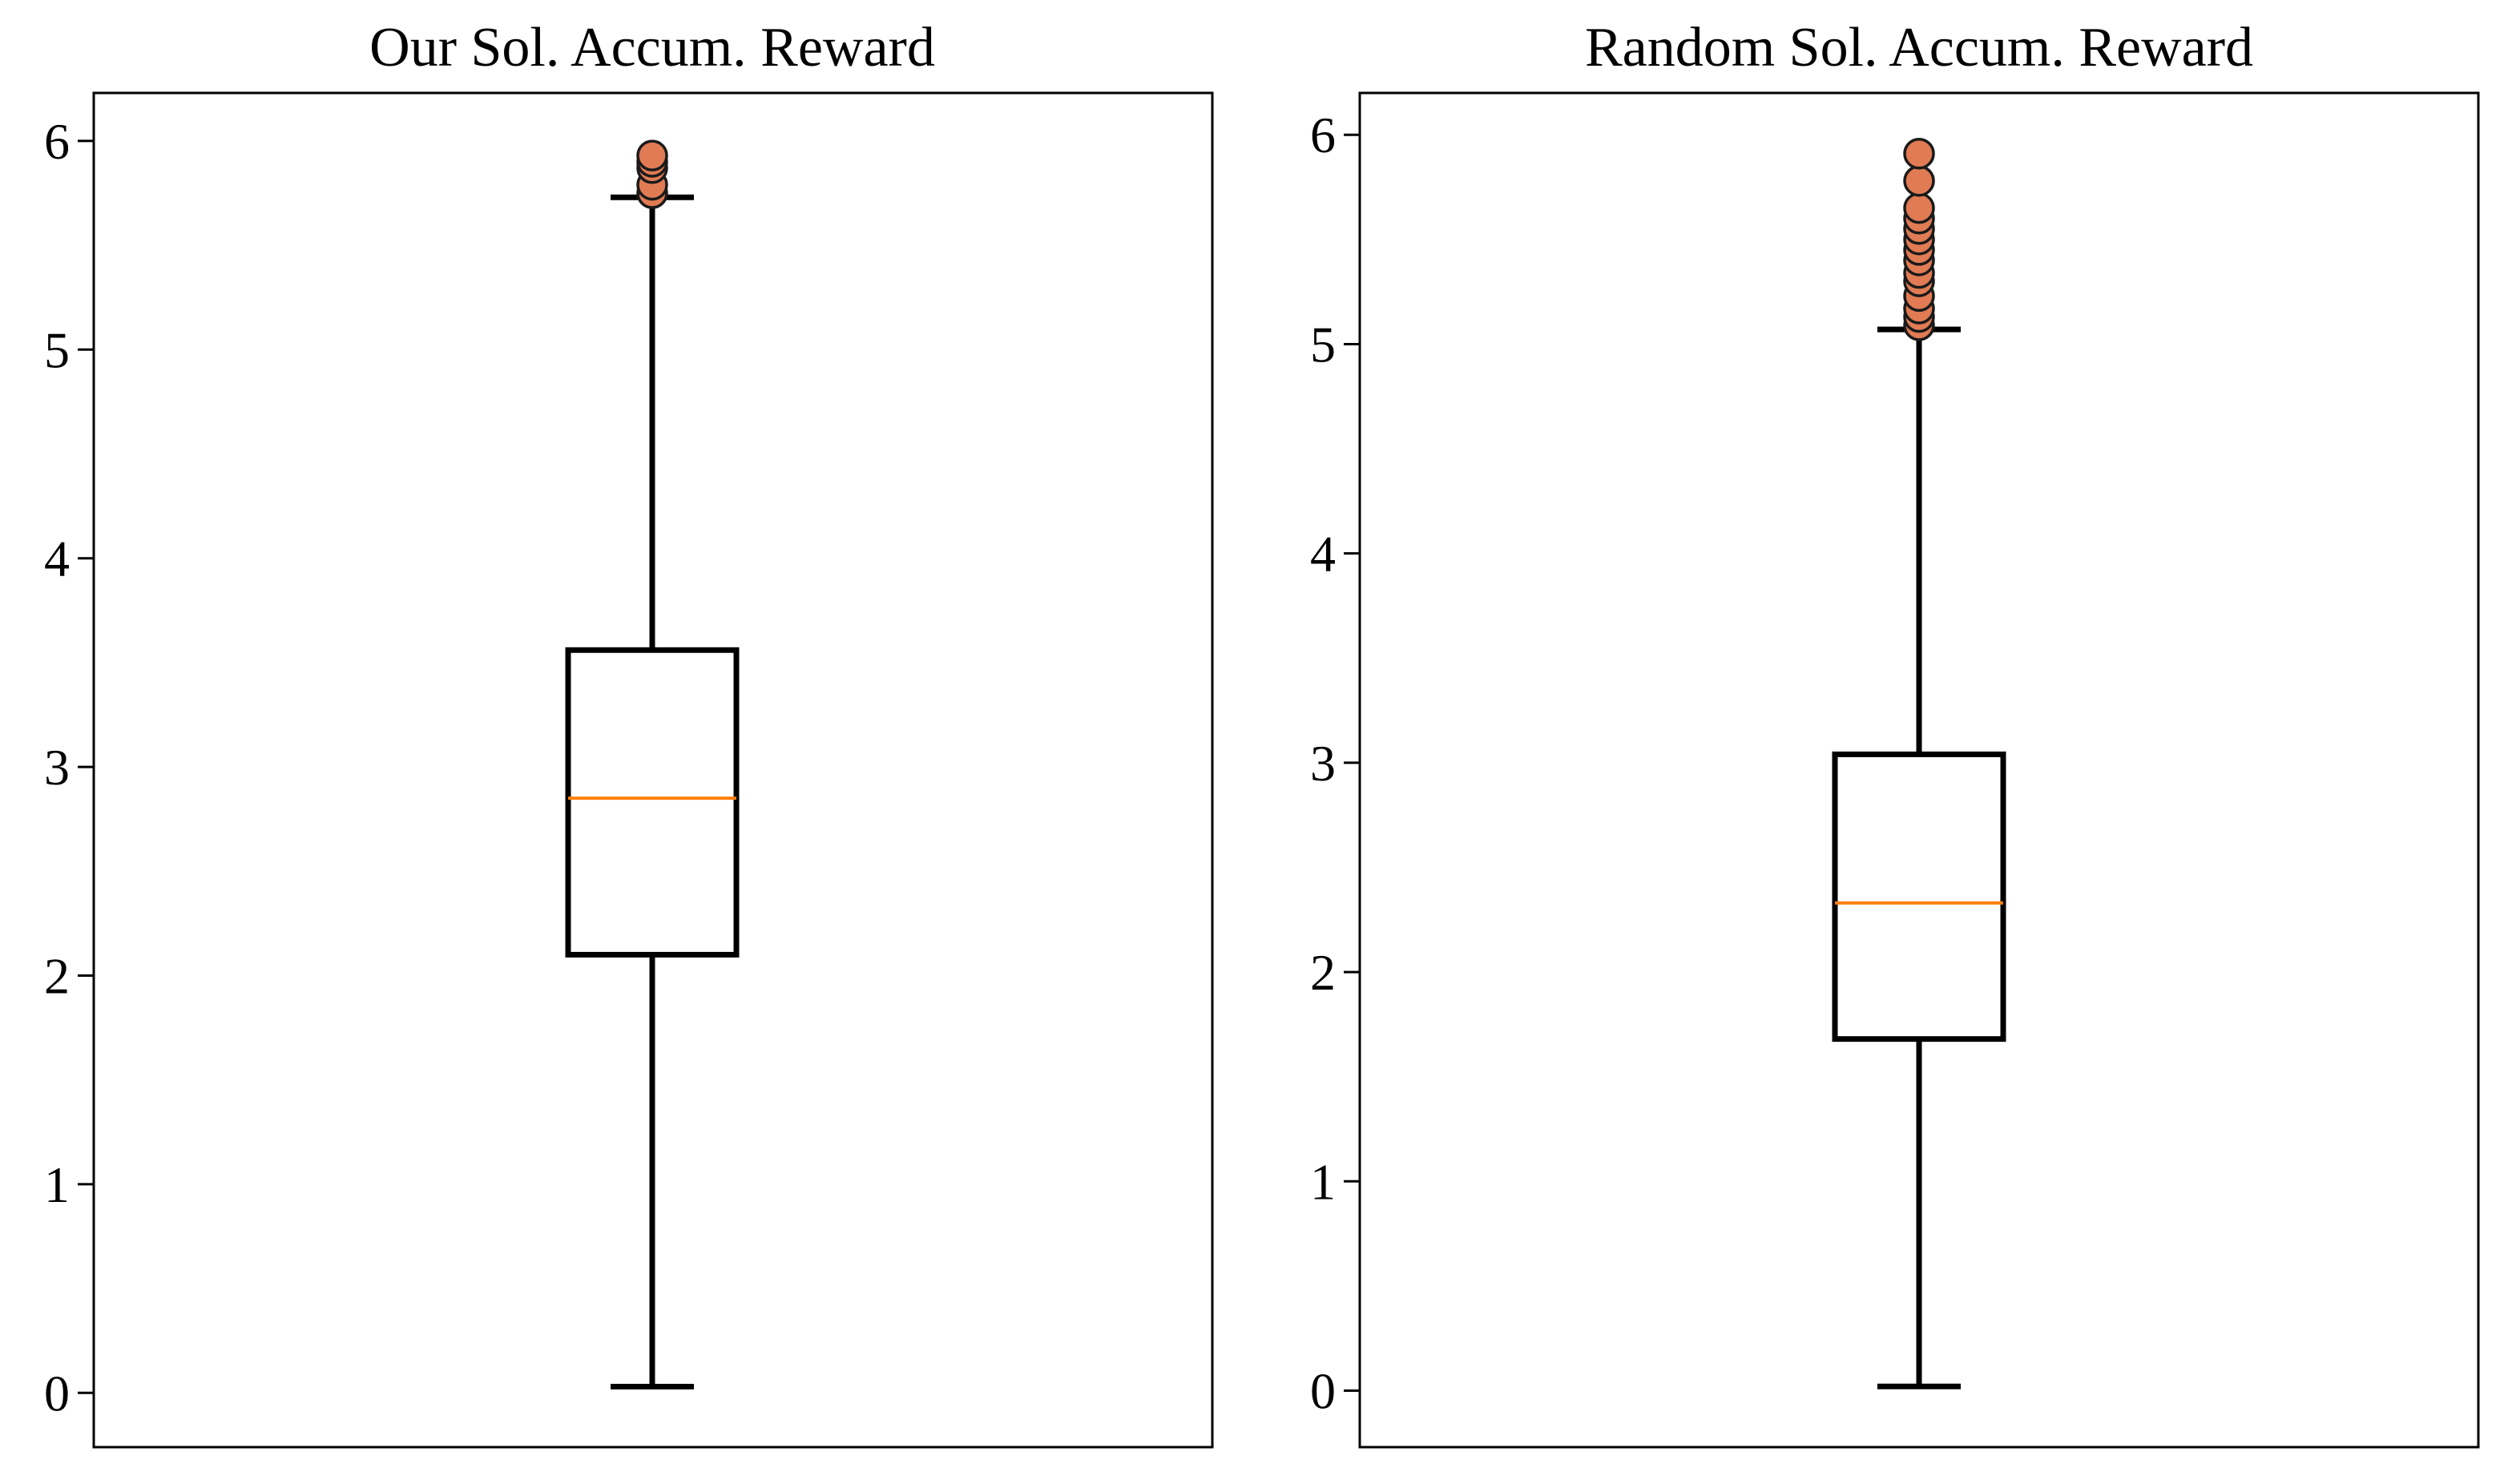 The width and height of the screenshot is (2512, 1484). Describe the element at coordinates (1919, 48) in the screenshot. I see `chart-title: Random Sol. Accum. Reward` at that location.